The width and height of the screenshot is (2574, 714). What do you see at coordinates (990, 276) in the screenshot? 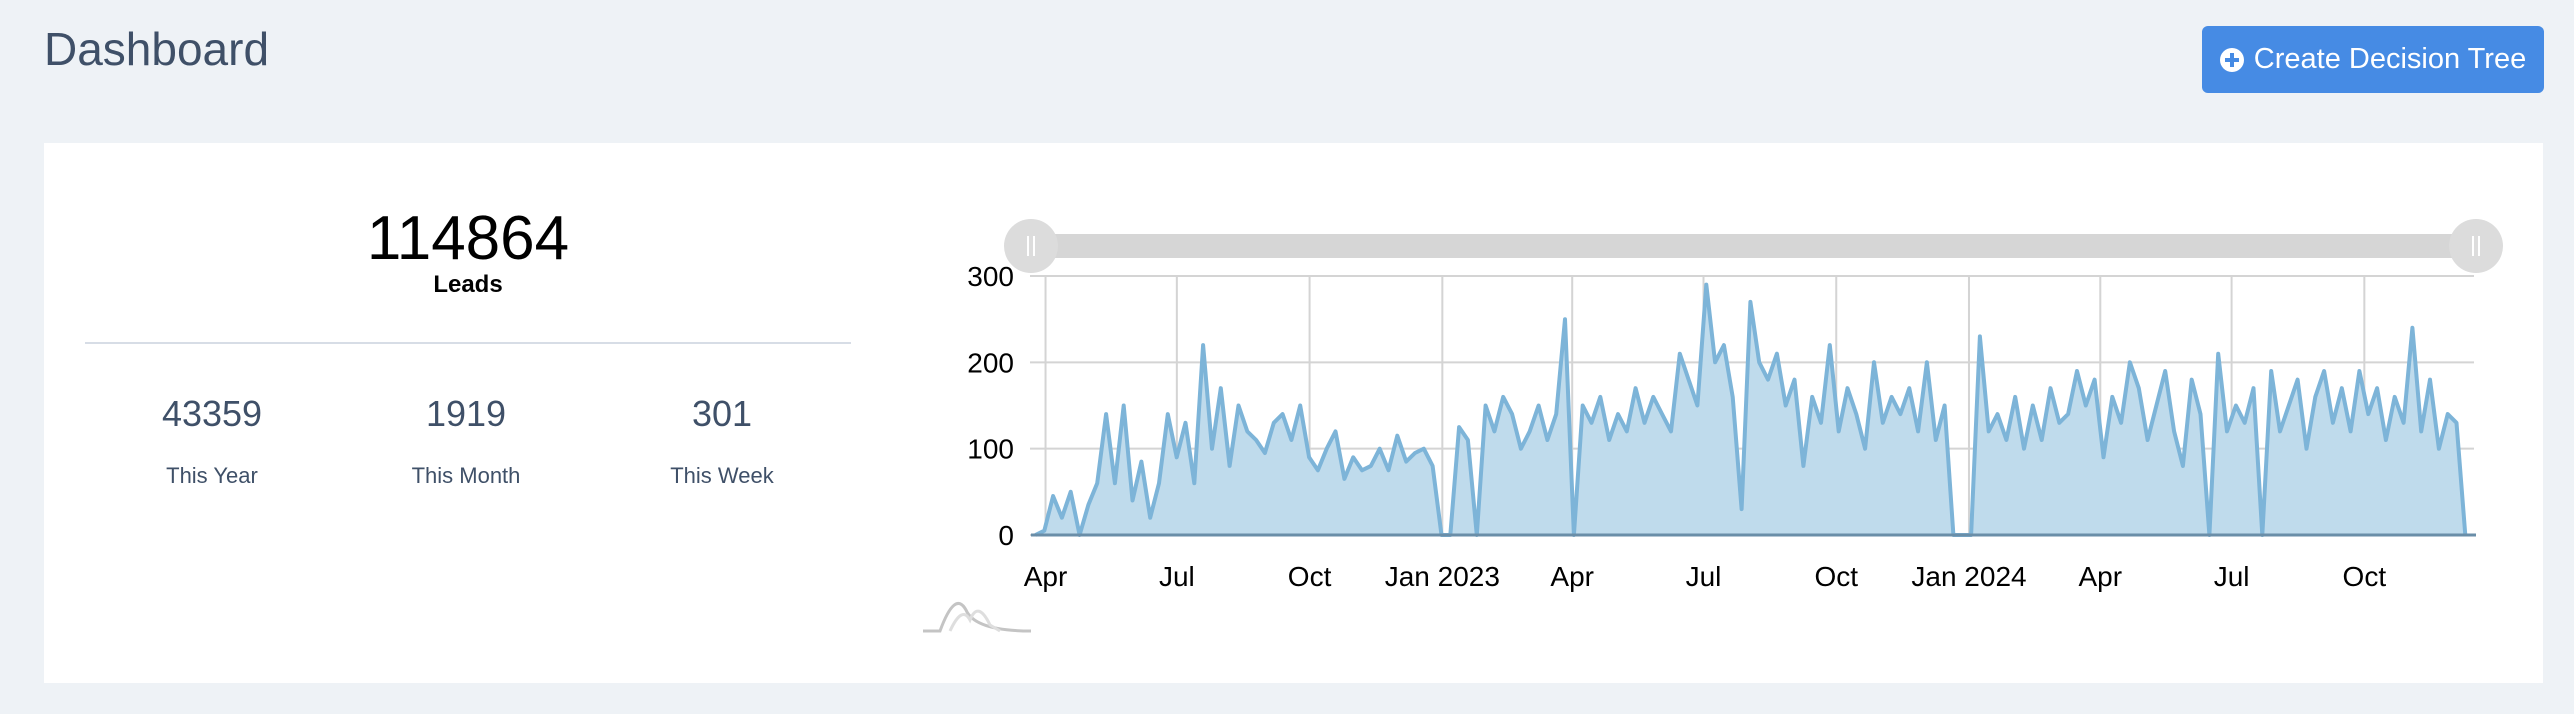
I see `y-tick-label: 300` at bounding box center [990, 276].